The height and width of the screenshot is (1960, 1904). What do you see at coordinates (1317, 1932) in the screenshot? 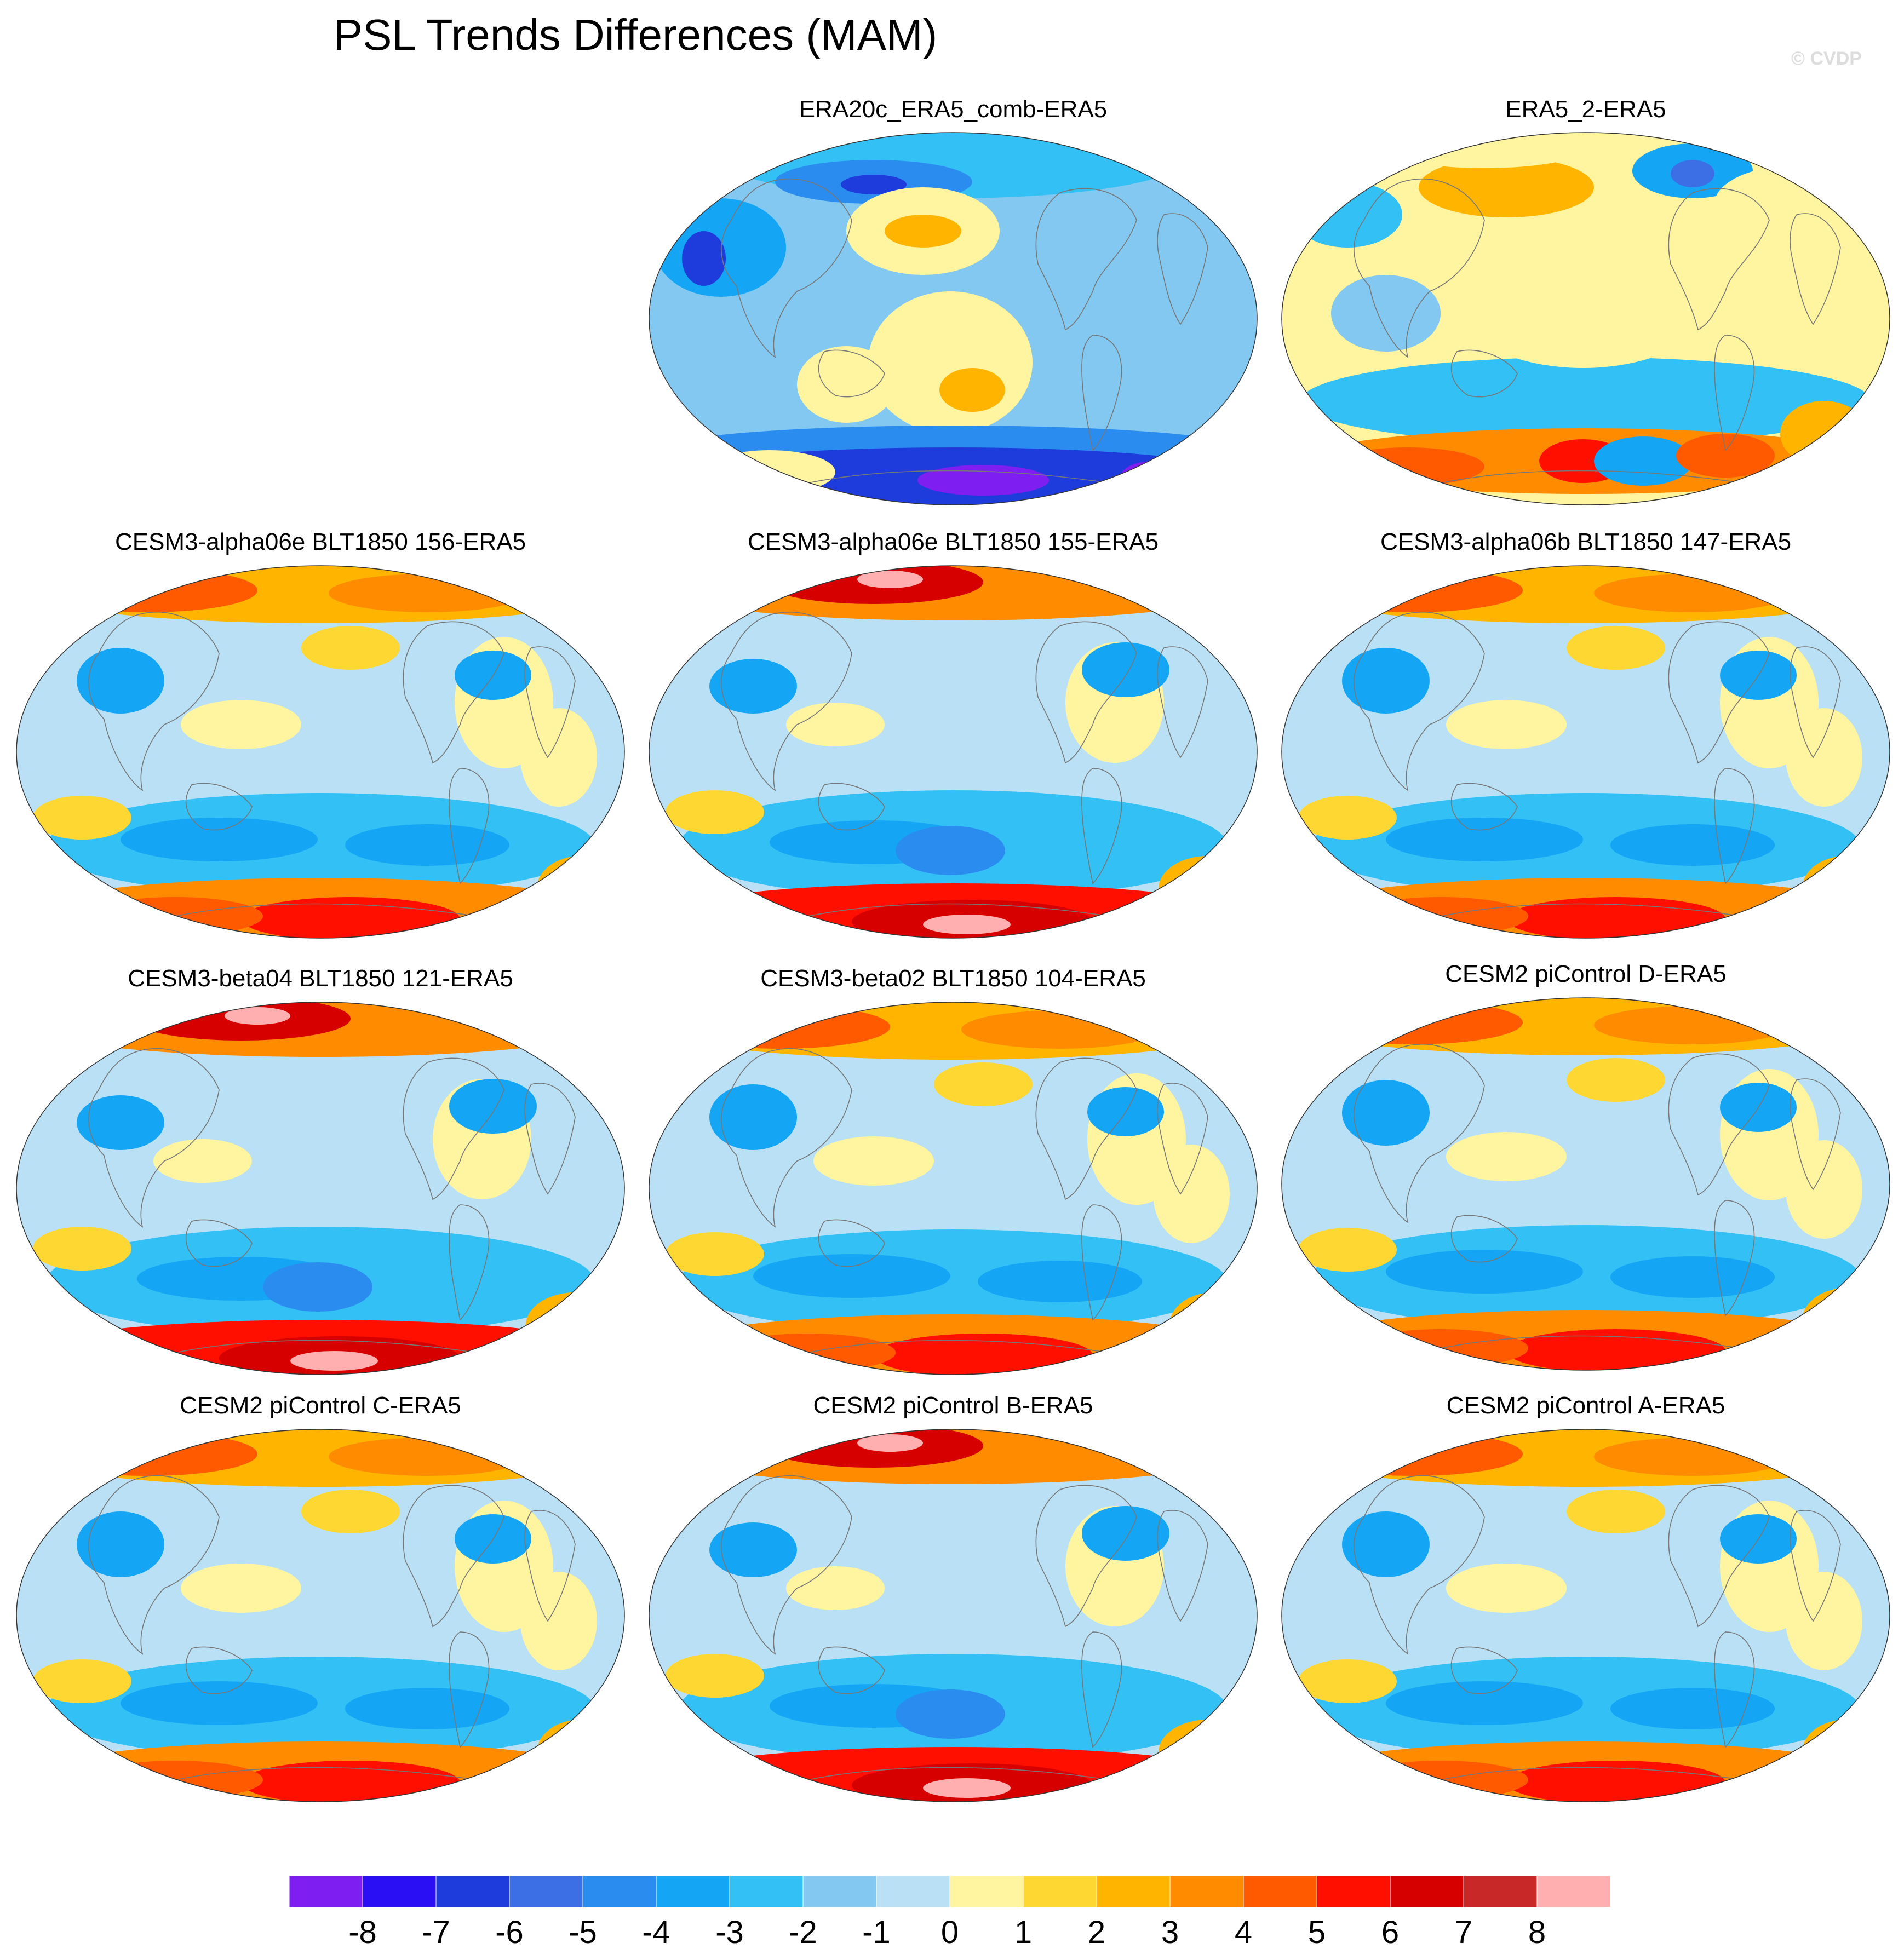
I see `colorbar-tick-label: 5` at bounding box center [1317, 1932].